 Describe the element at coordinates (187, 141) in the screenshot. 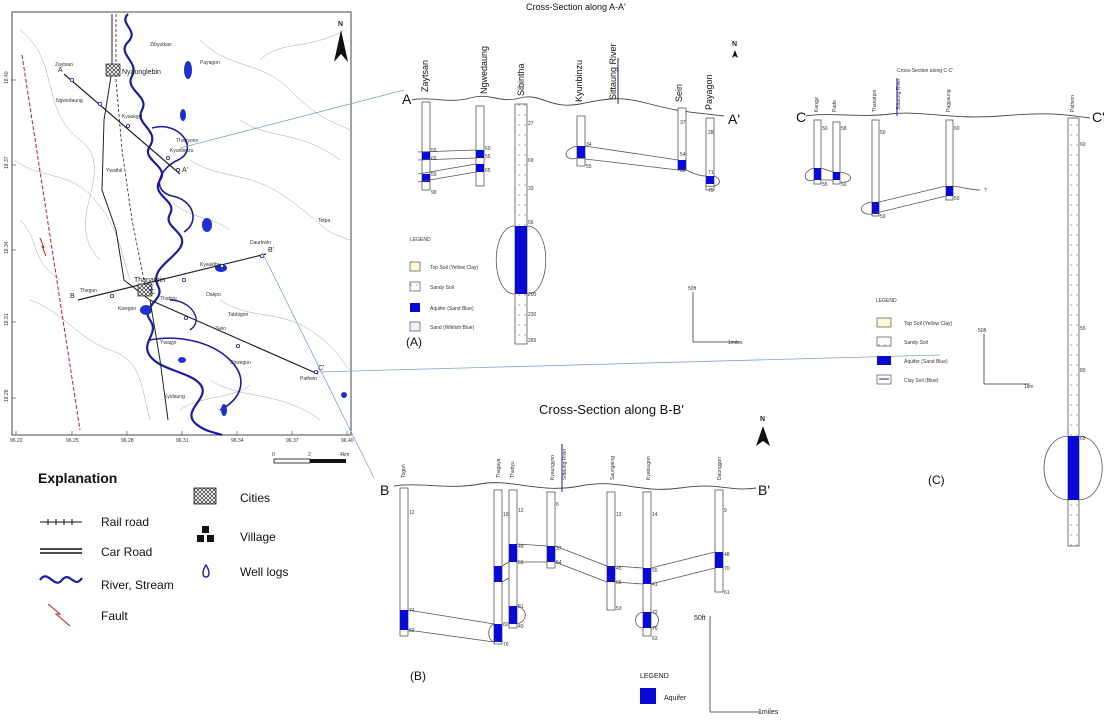

I see `village-label: Thagyonn` at that location.